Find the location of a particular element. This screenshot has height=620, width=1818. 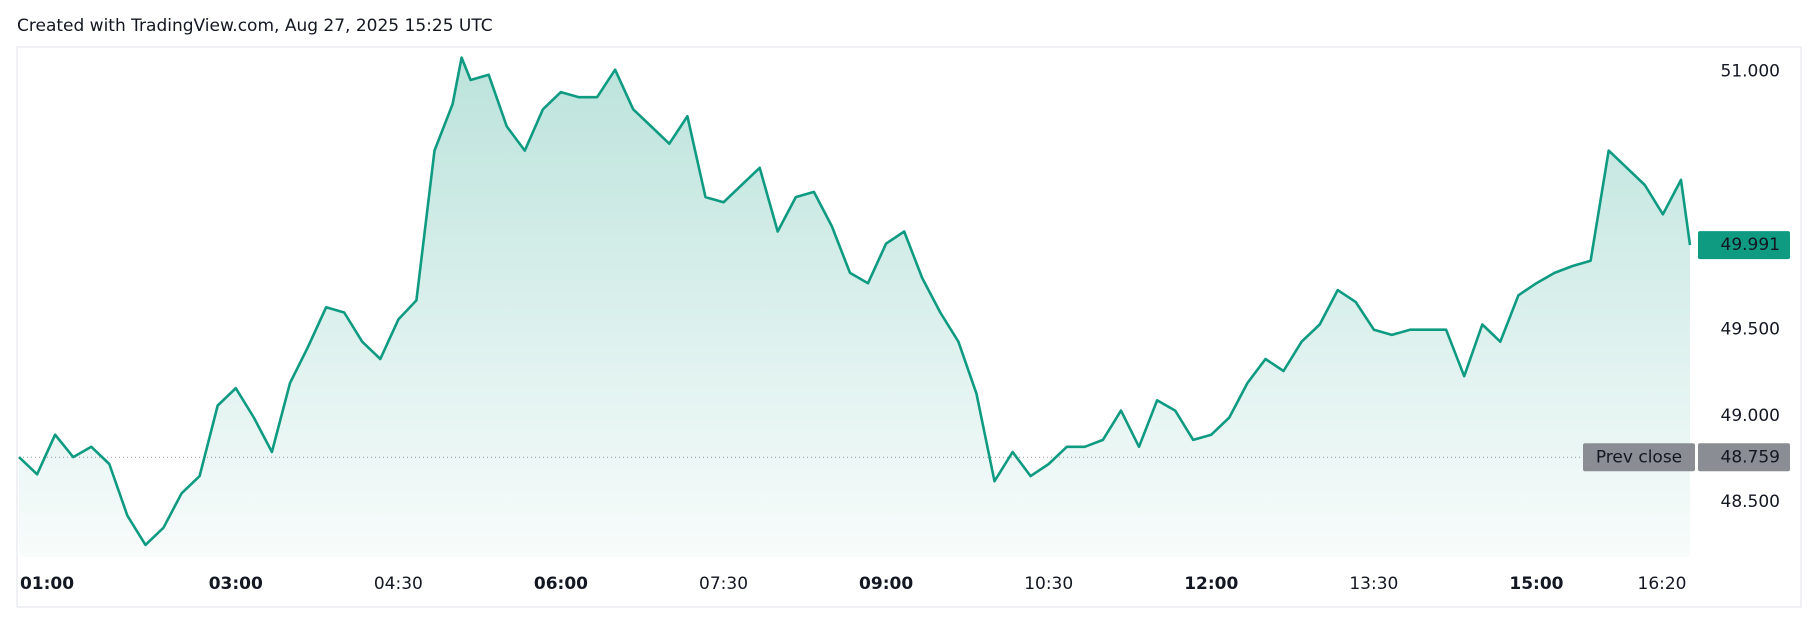

last-price: 49.991 is located at coordinates (1750, 245).